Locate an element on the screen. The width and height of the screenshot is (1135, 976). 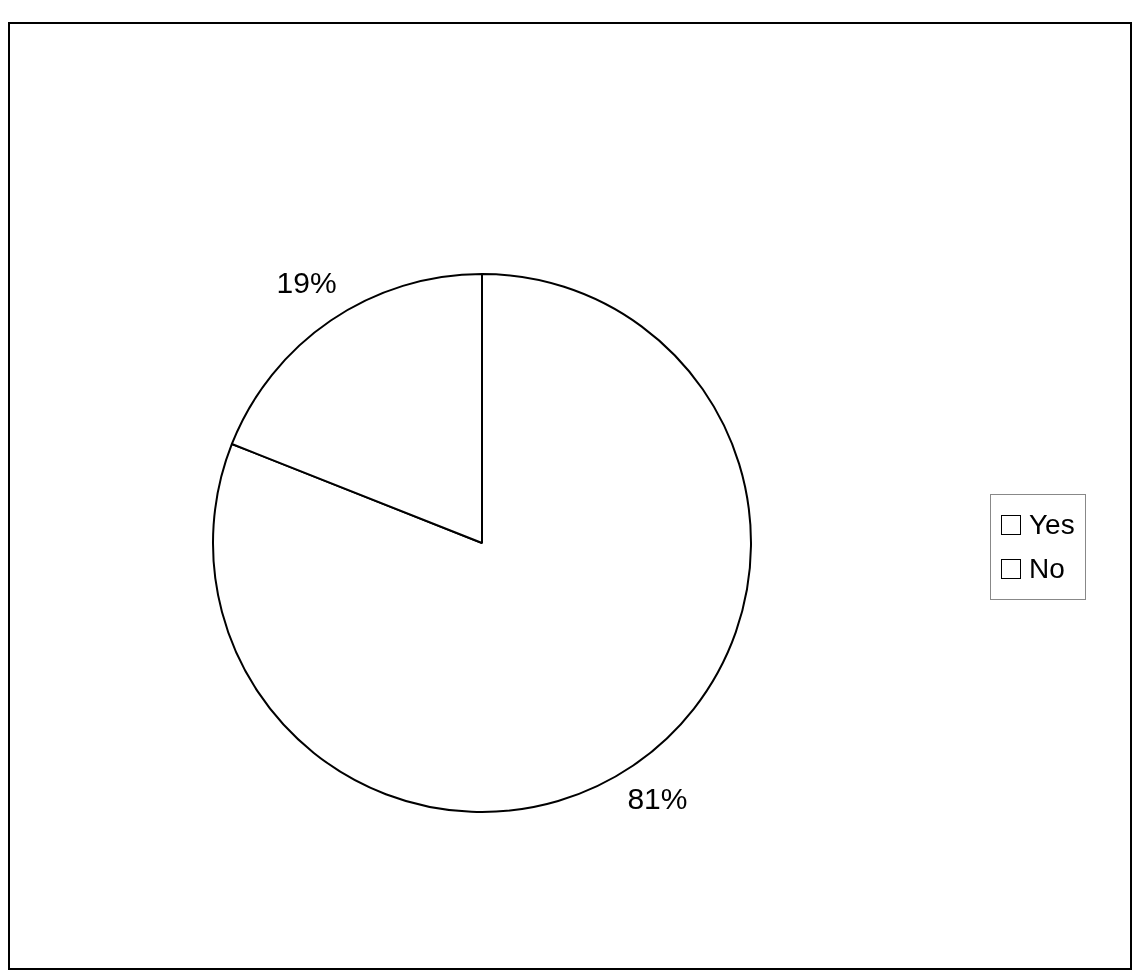
data-label: 81% is located at coordinates (657, 799).